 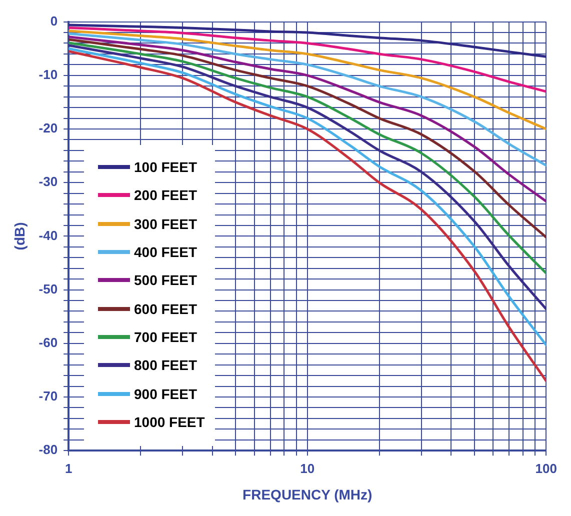 I want to click on y-tick-label: 0, so click(x=54, y=20).